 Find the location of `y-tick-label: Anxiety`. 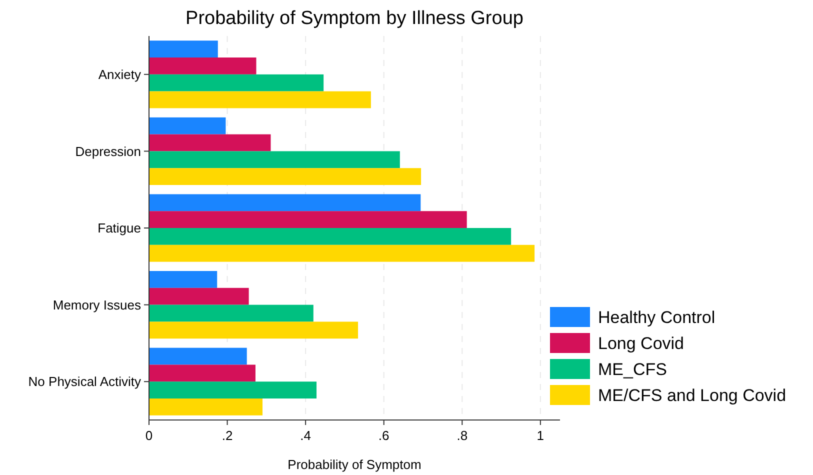

y-tick-label: Anxiety is located at coordinates (120, 74).